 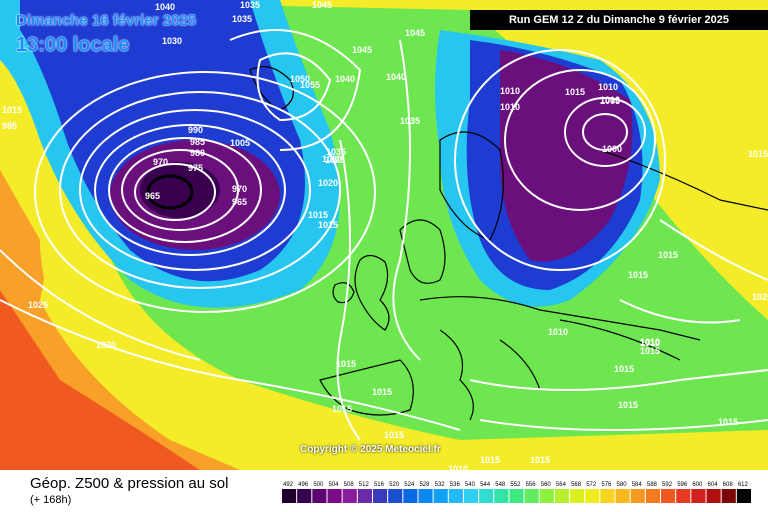 I want to click on scale-tick-label: 496, so click(x=303, y=485).